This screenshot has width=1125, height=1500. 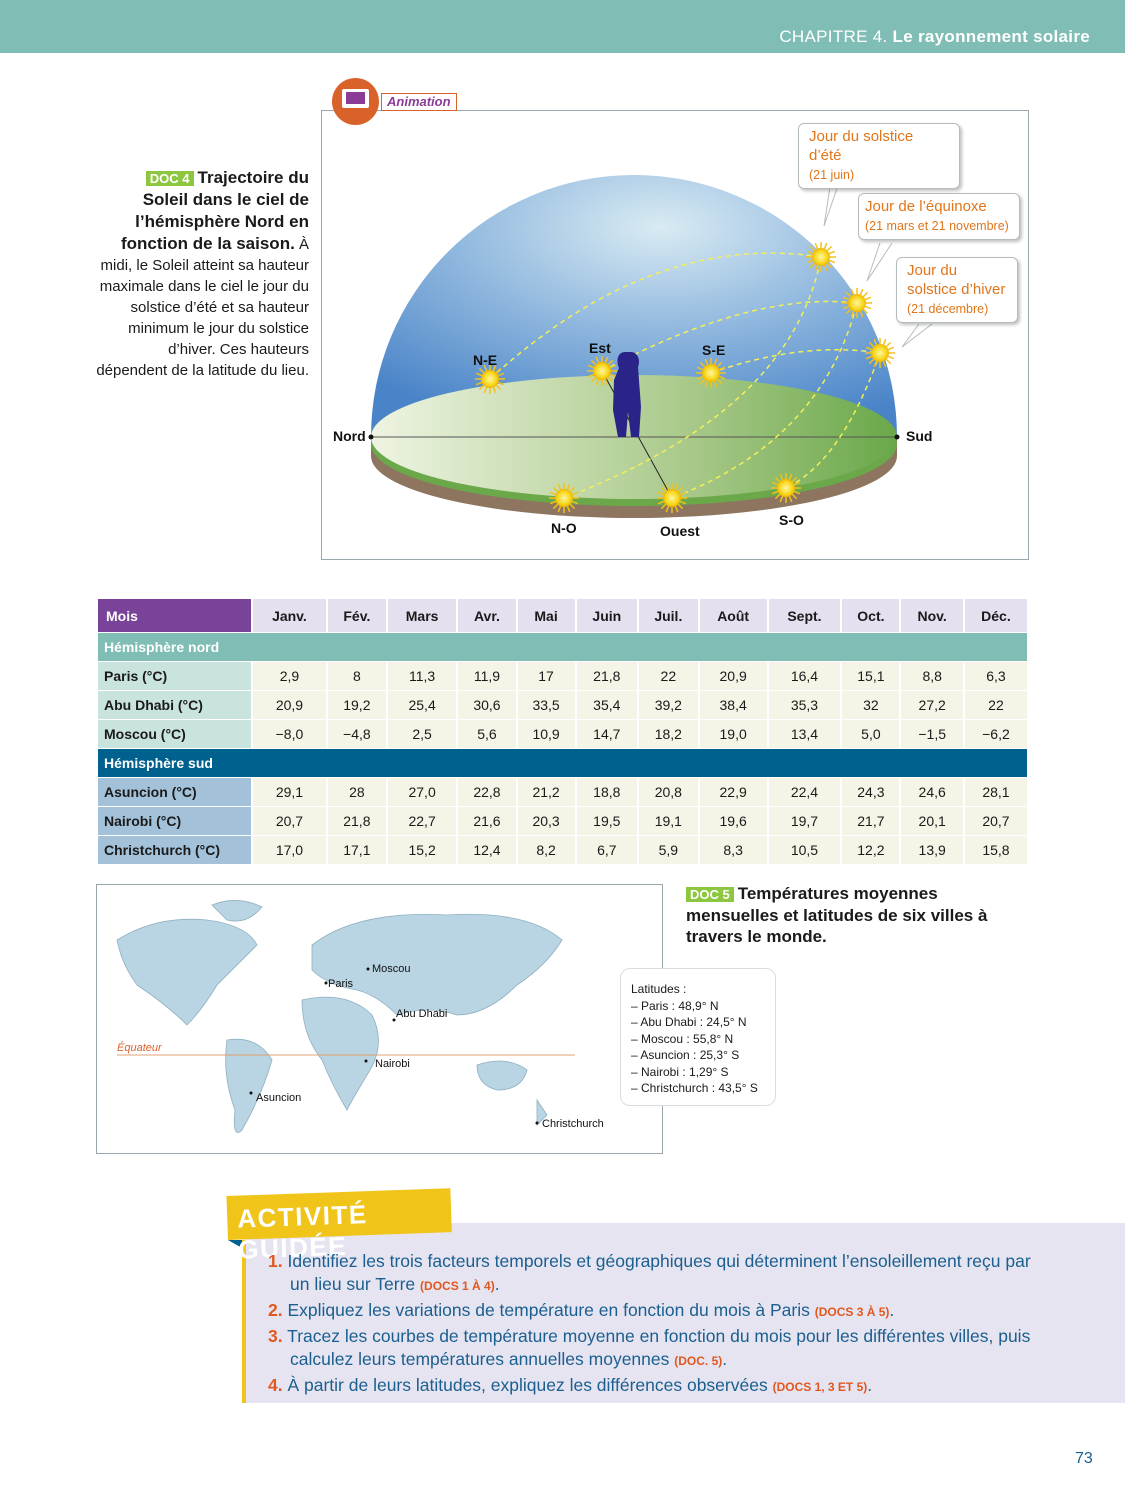 I want to click on doc-reference: (DOC. 5), so click(x=698, y=1361).